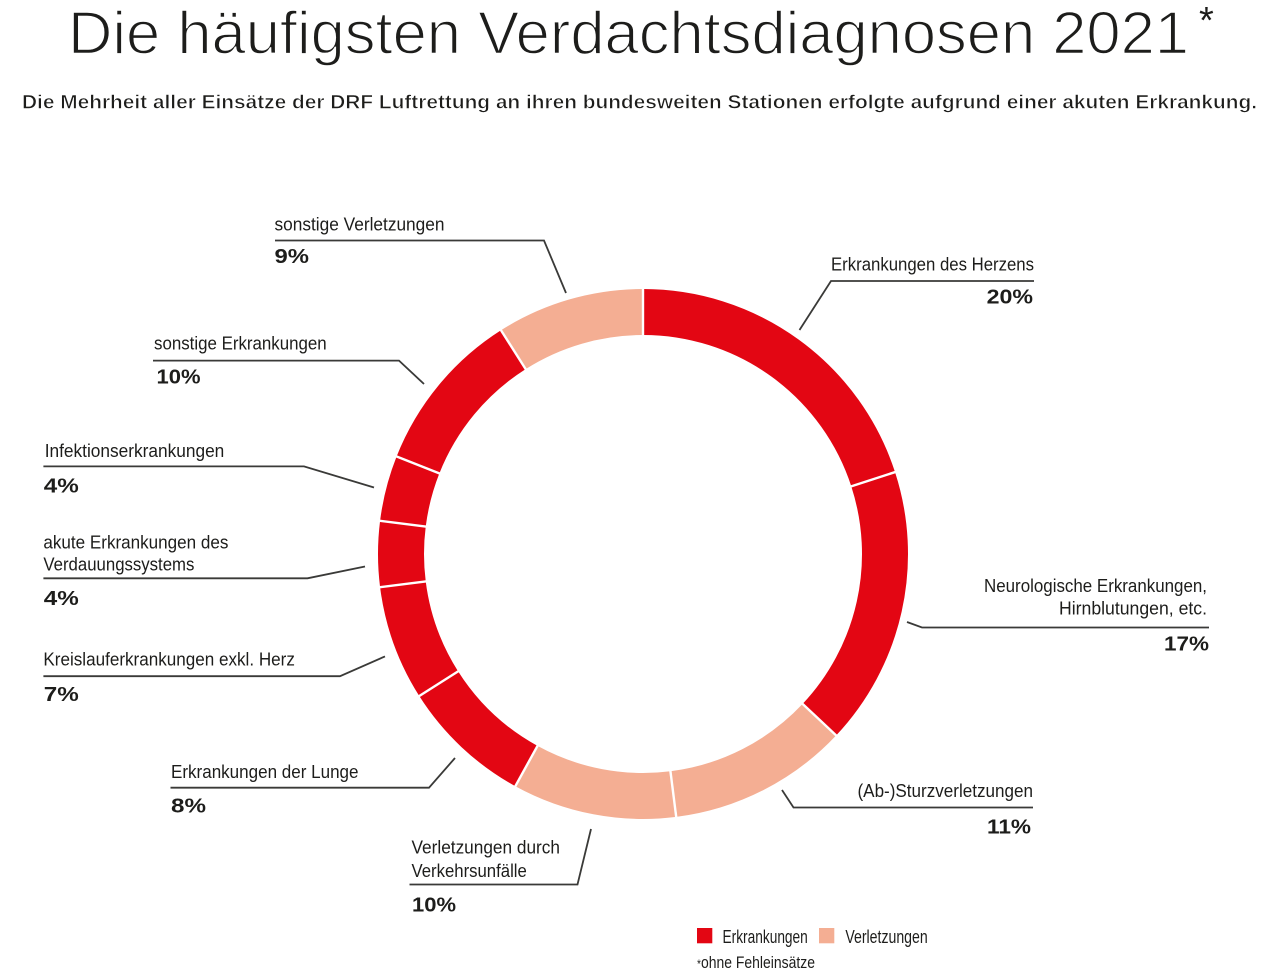 Image resolution: width=1280 pixels, height=975 pixels. Describe the element at coordinates (265, 772) in the screenshot. I see `svg-text: Erkrankungen der Lunge` at that location.